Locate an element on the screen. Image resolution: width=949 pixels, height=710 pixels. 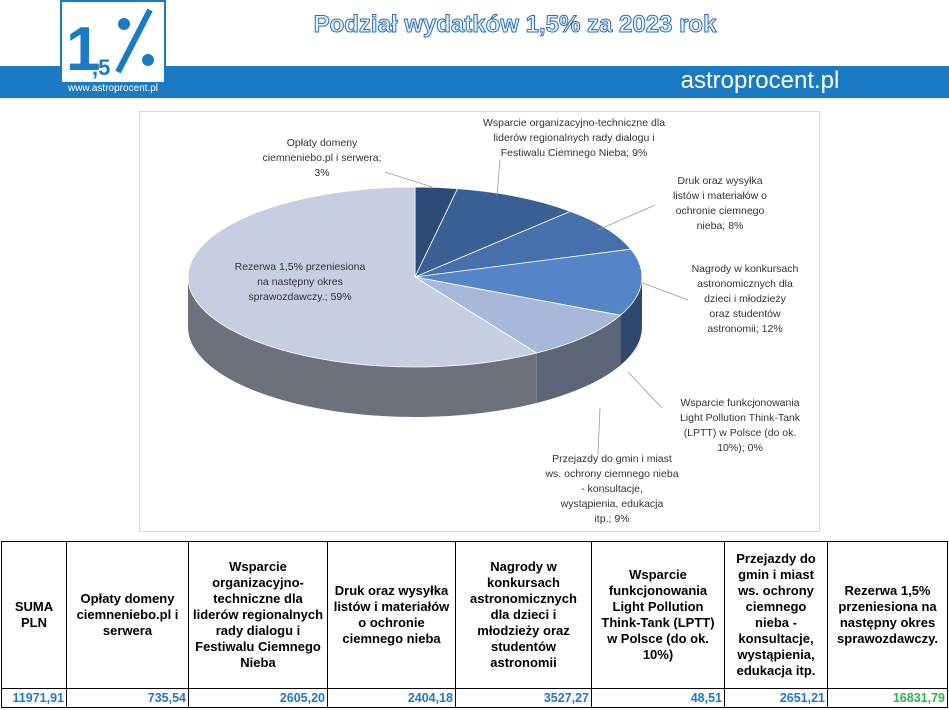
label-line: ciemneniebo.pl i serwera; is located at coordinates (321, 158).